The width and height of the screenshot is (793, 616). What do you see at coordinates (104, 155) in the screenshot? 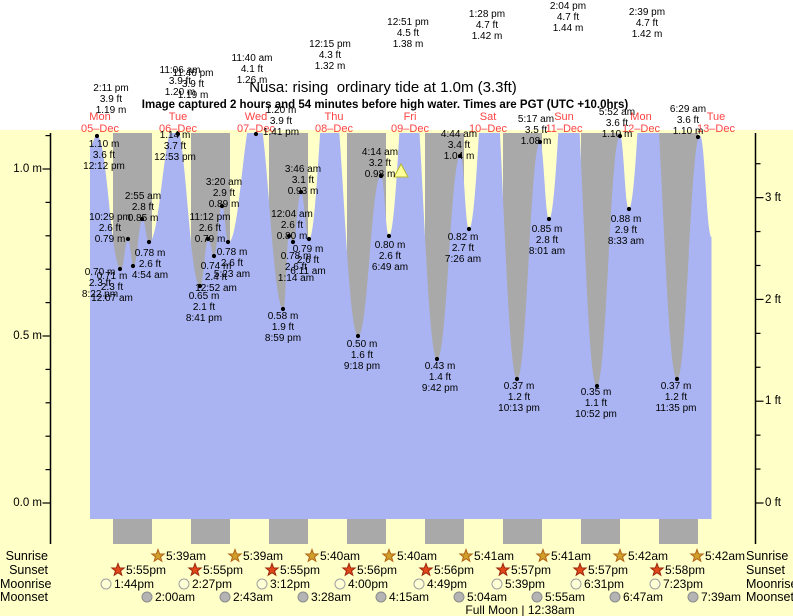
I see `tide-annotation: 1.10 m 3.6 ft 12:12 pm` at bounding box center [104, 155].